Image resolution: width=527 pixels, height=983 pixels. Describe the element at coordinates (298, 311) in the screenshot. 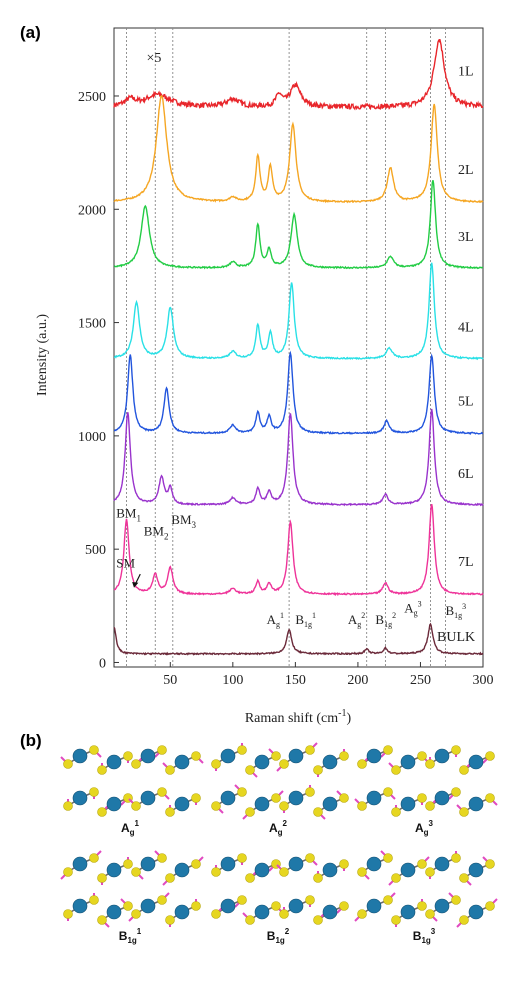

I see `series-line-4l` at that location.